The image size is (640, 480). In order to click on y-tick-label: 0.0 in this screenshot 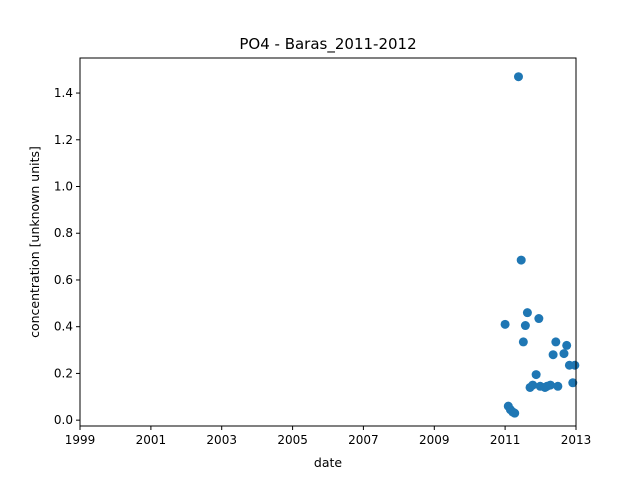, I will do `click(63, 420)`.